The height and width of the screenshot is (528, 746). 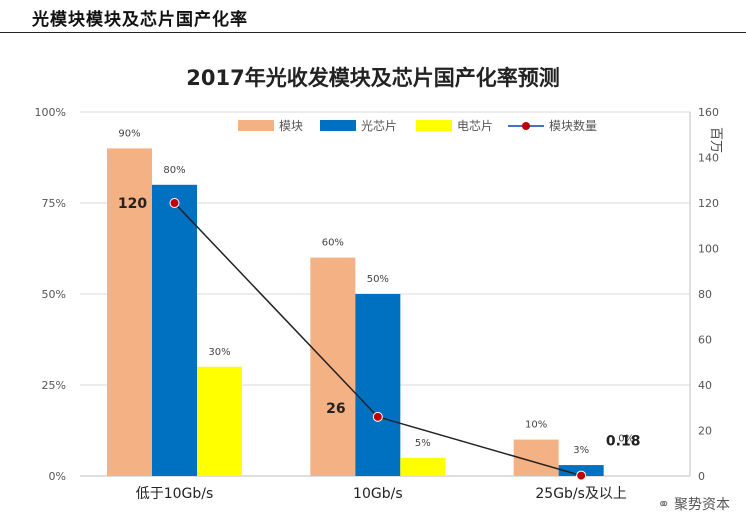 I want to click on bar-data-label: 90%, so click(x=129, y=133).